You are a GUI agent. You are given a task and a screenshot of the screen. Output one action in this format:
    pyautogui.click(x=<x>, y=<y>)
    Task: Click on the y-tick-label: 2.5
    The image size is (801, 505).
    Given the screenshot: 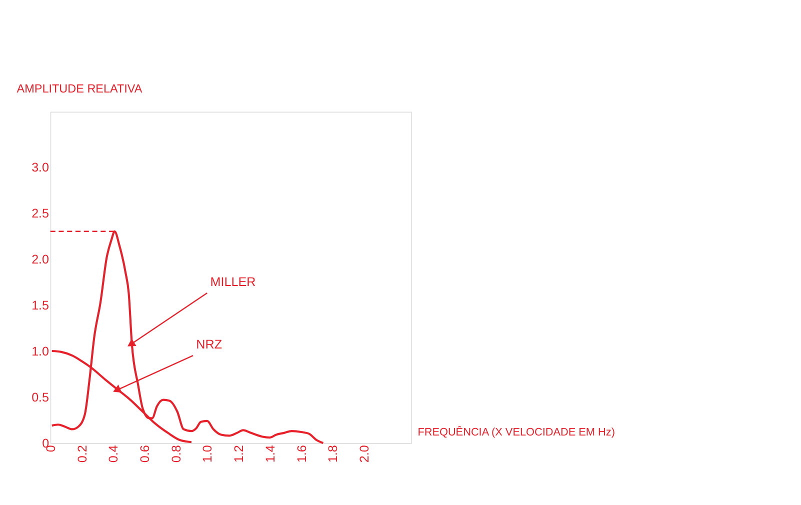 What is the action you would take?
    pyautogui.click(x=41, y=213)
    